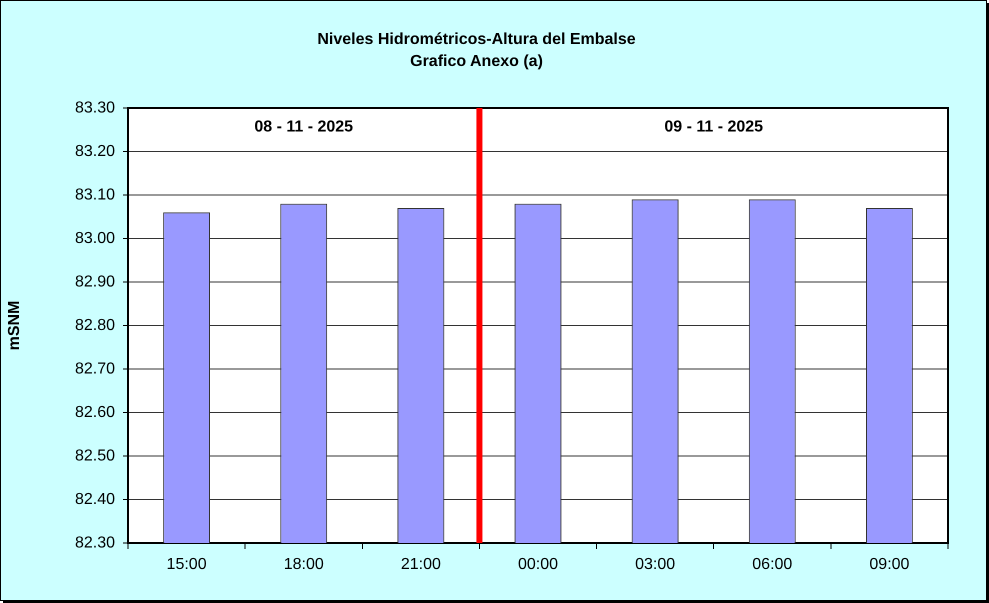  I want to click on annotation: 08 - 11 - 2025, so click(304, 127).